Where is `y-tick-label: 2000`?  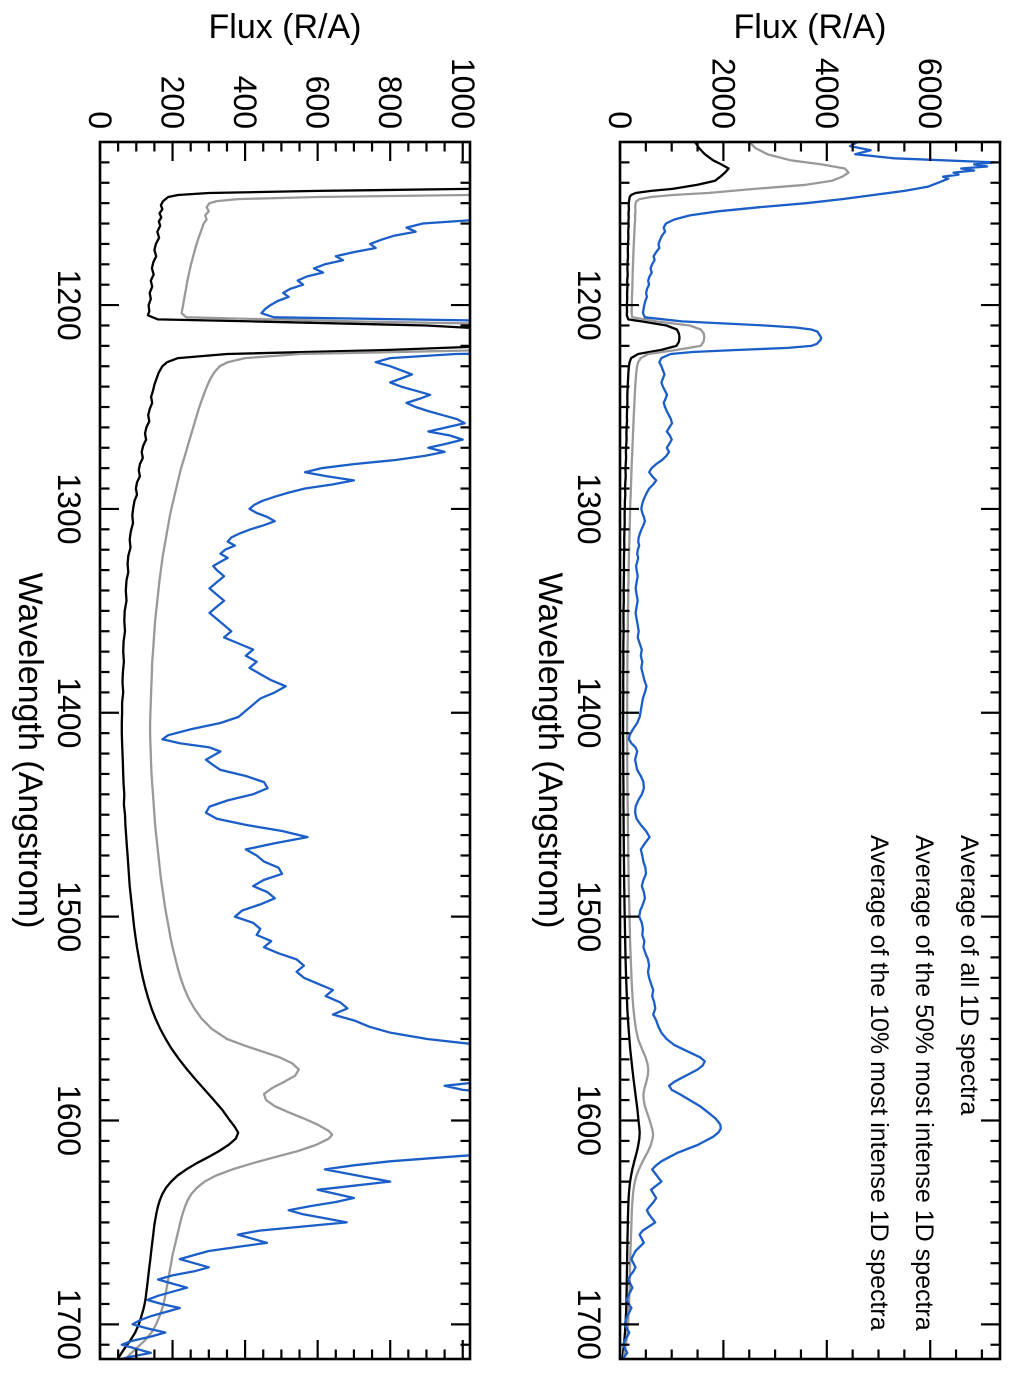 y-tick-label: 2000 is located at coordinates (723, 93).